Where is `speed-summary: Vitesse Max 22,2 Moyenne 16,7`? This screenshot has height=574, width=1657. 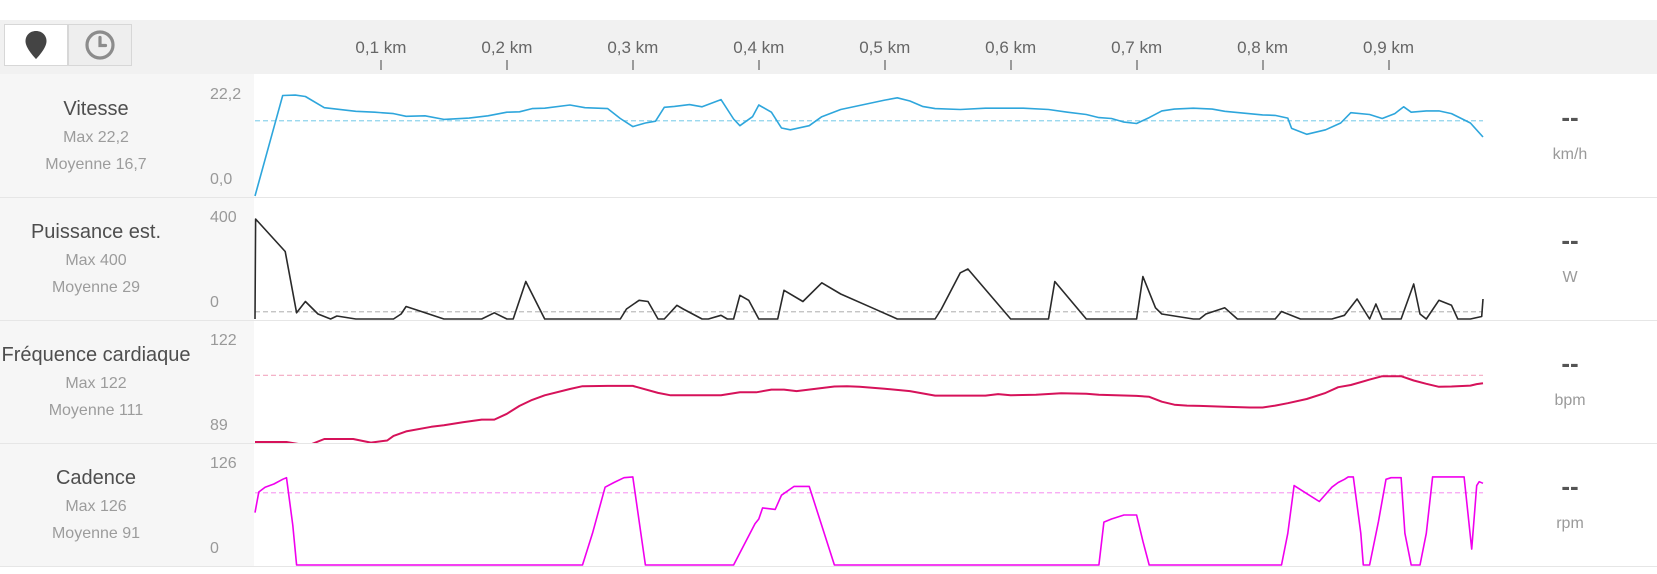 speed-summary: Vitesse Max 22,2 Moyenne 16,7 is located at coordinates (100, 135).